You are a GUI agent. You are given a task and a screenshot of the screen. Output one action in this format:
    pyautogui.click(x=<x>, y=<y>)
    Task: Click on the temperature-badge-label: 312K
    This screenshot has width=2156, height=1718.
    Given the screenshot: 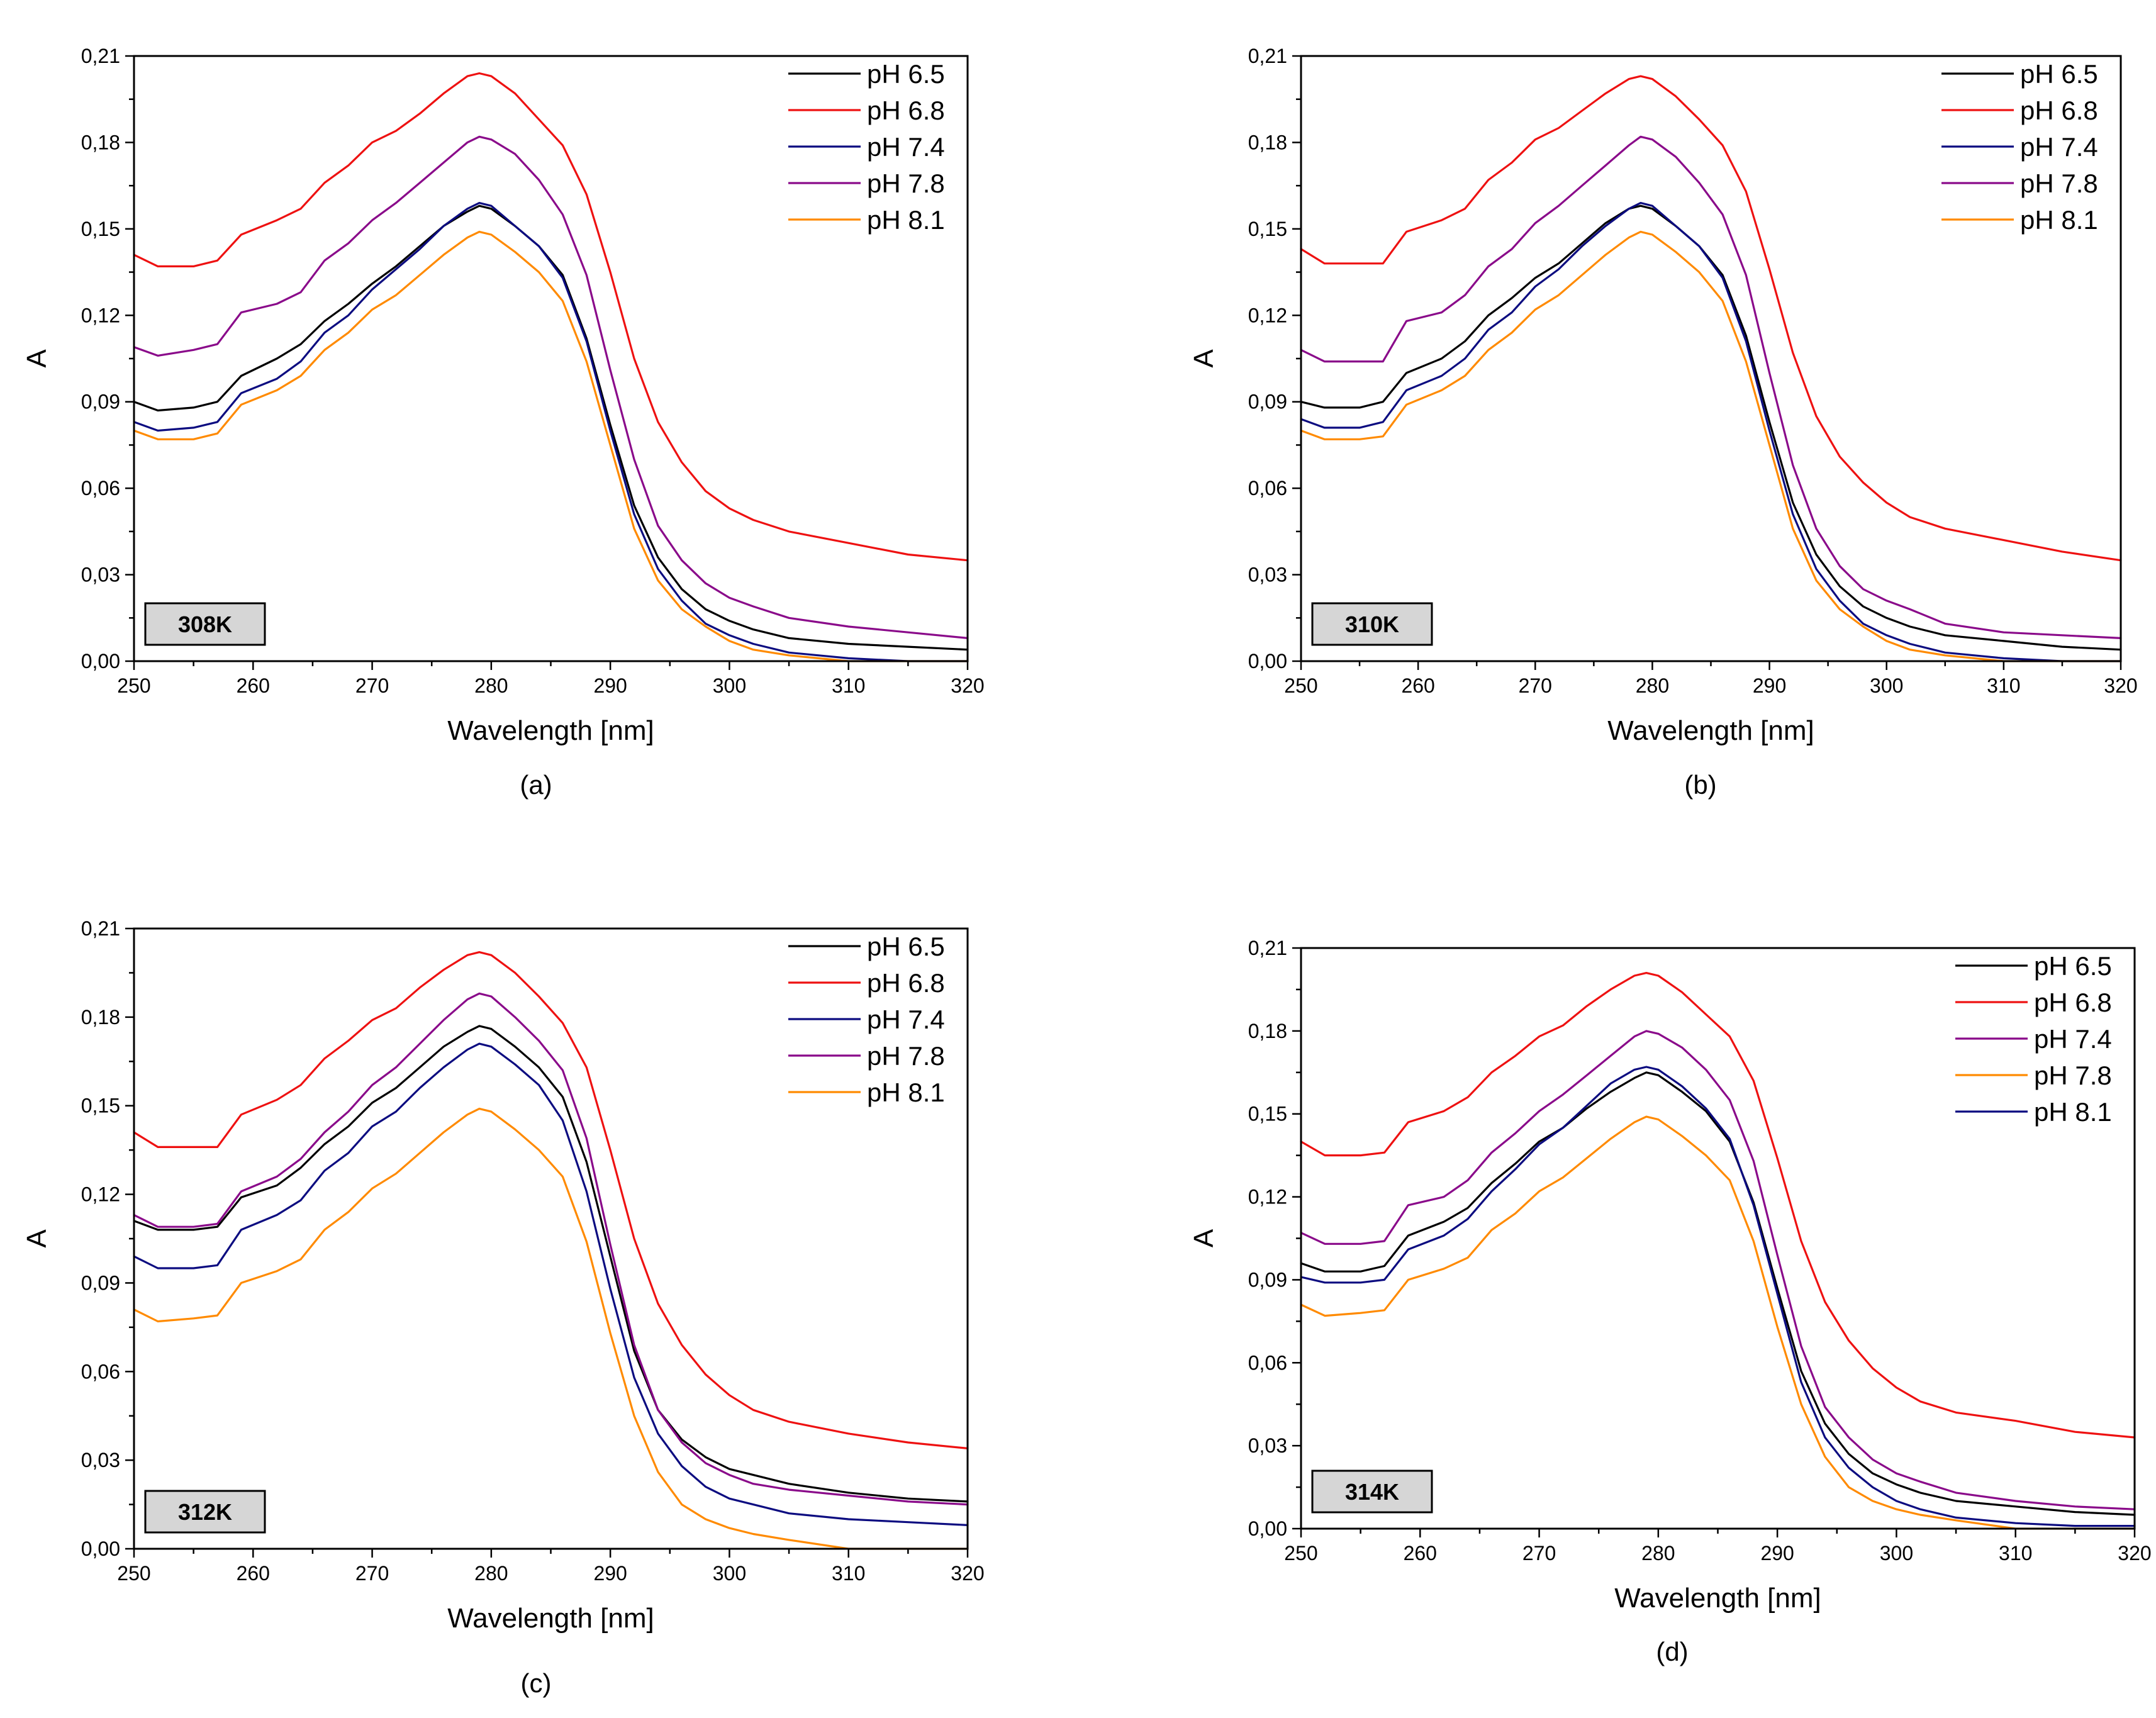 What is the action you would take?
    pyautogui.click(x=205, y=1512)
    